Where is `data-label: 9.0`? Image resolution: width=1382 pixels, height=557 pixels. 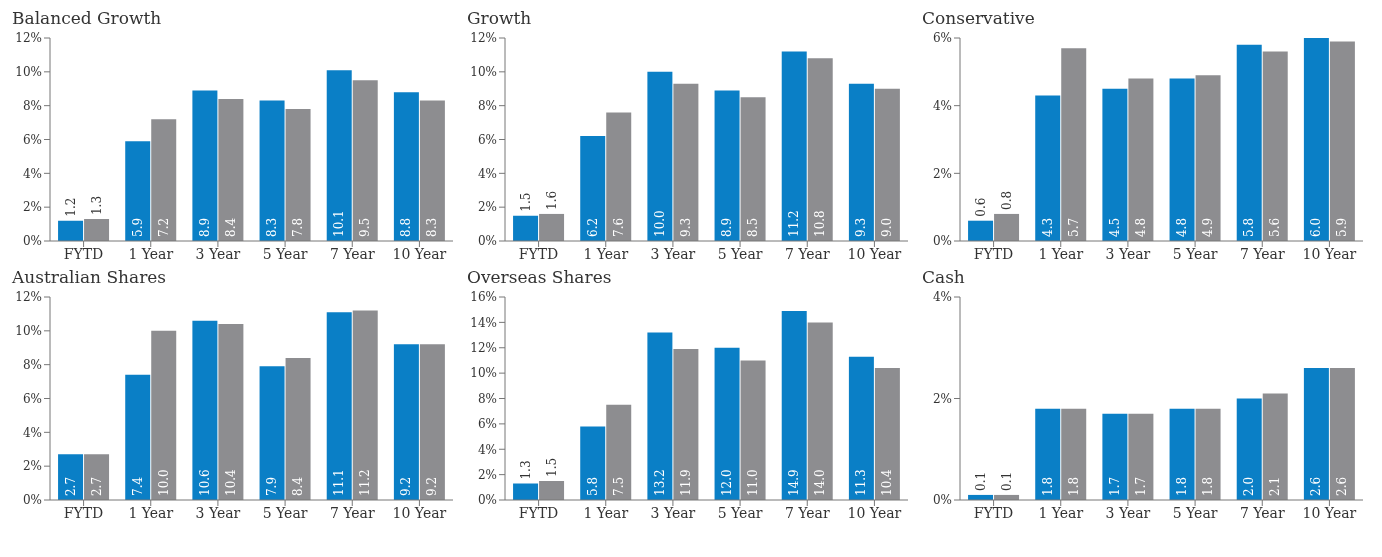
data-label: 9.0 is located at coordinates (887, 227).